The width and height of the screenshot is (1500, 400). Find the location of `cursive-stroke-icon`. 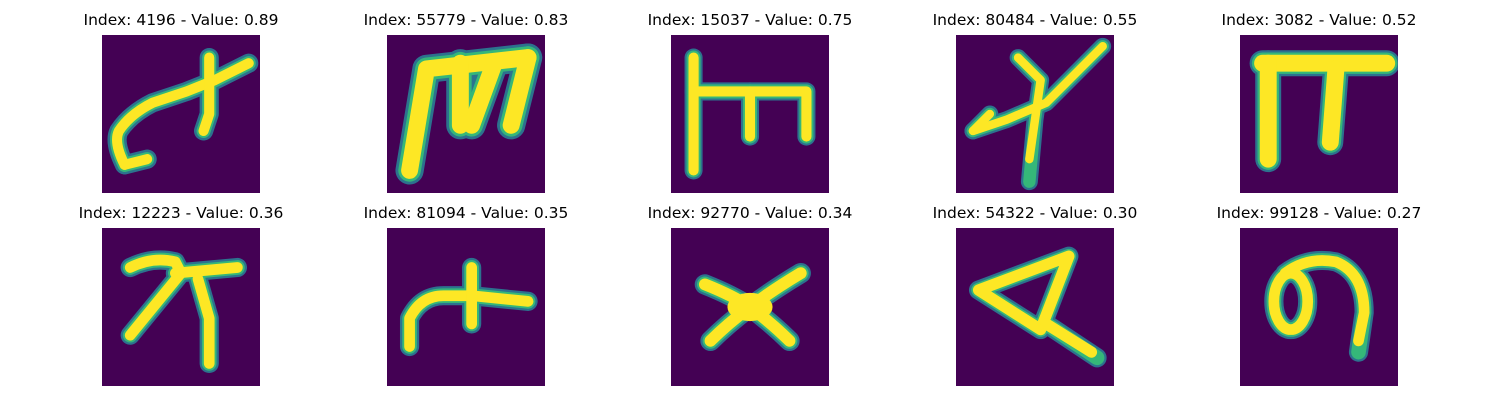

cursive-stroke-icon is located at coordinates (181, 114).